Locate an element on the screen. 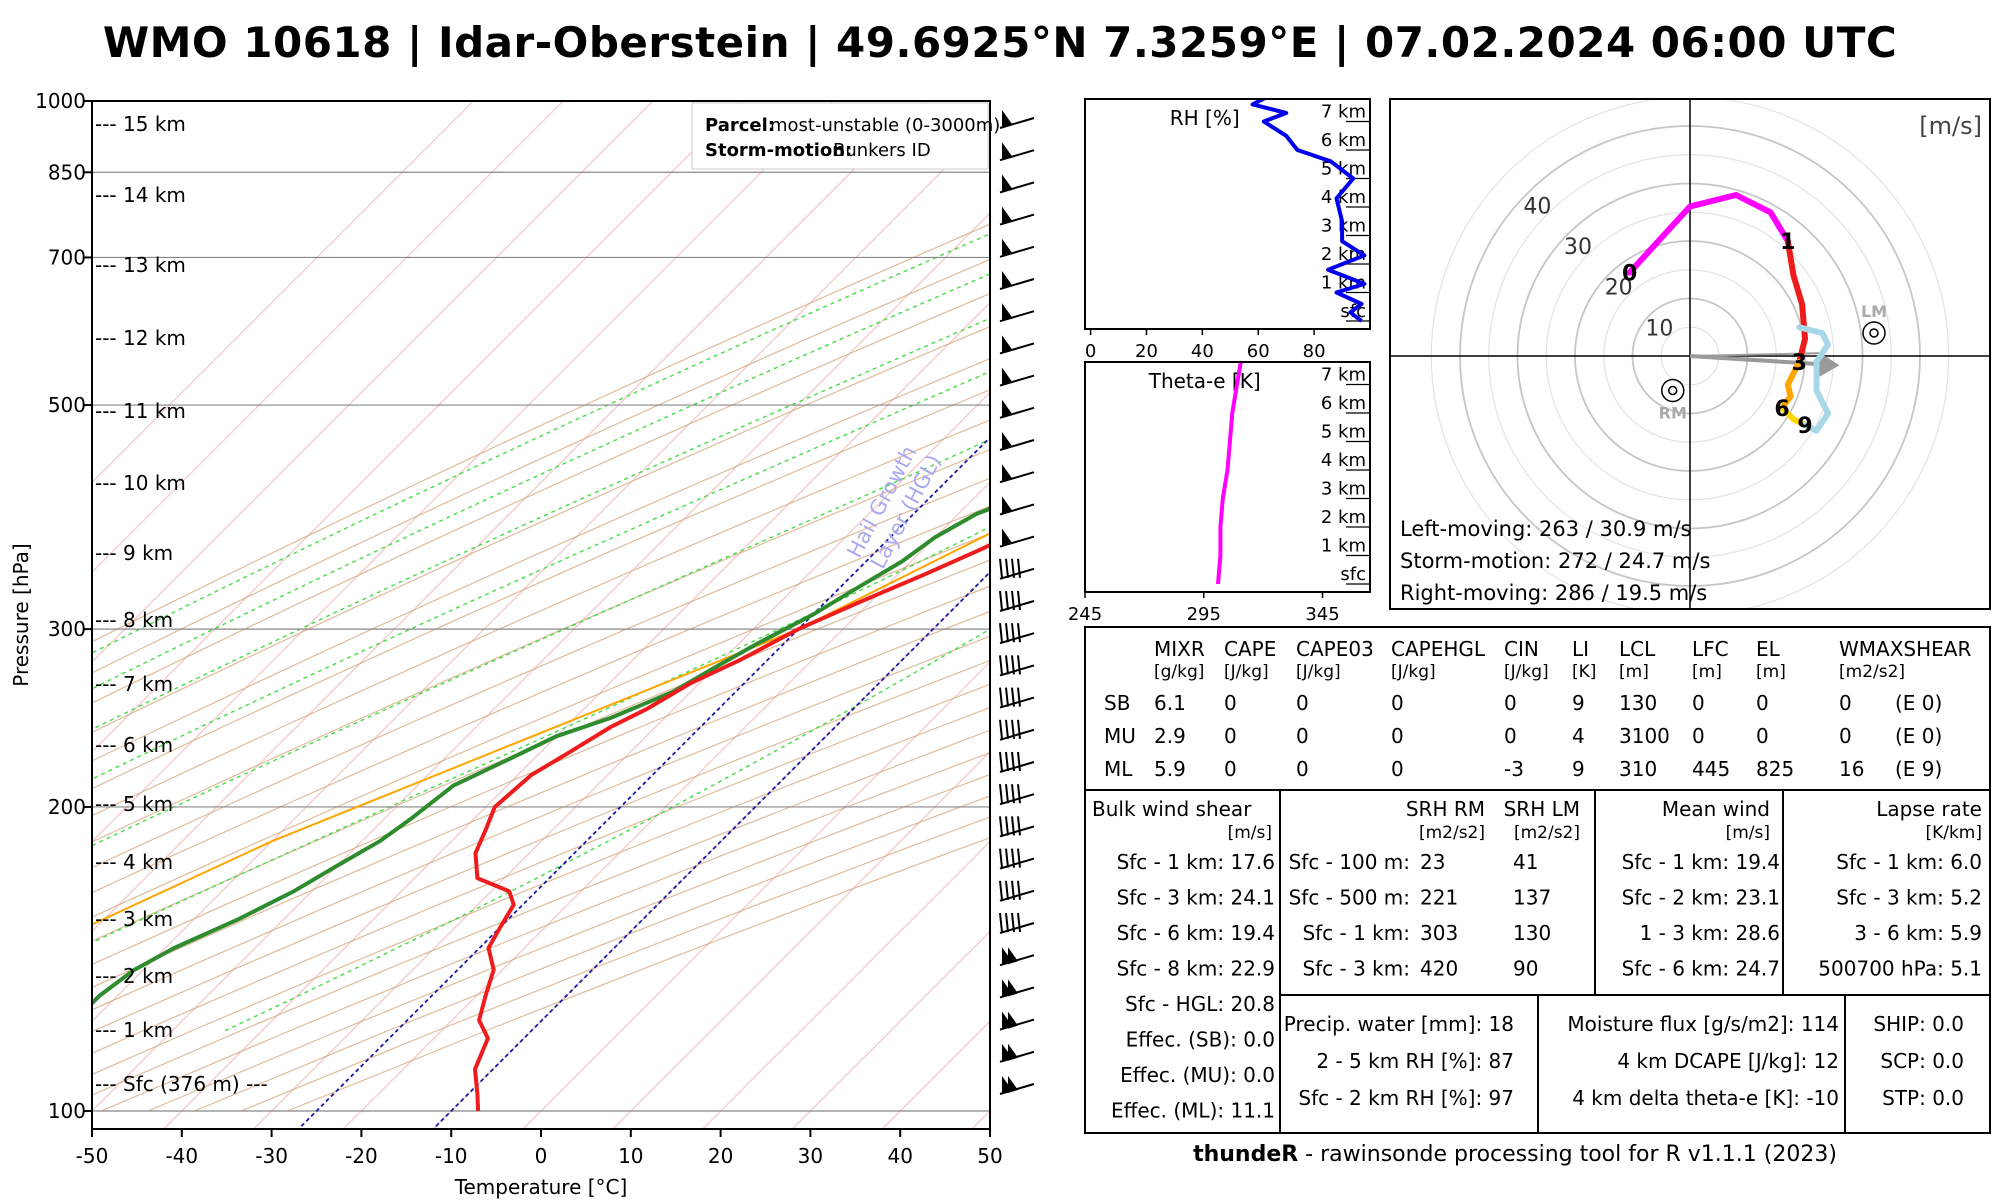 Image resolution: width=2000 pixels, height=1200 pixels. height-label: --- Sfc (376 m) --- is located at coordinates (181, 1084).